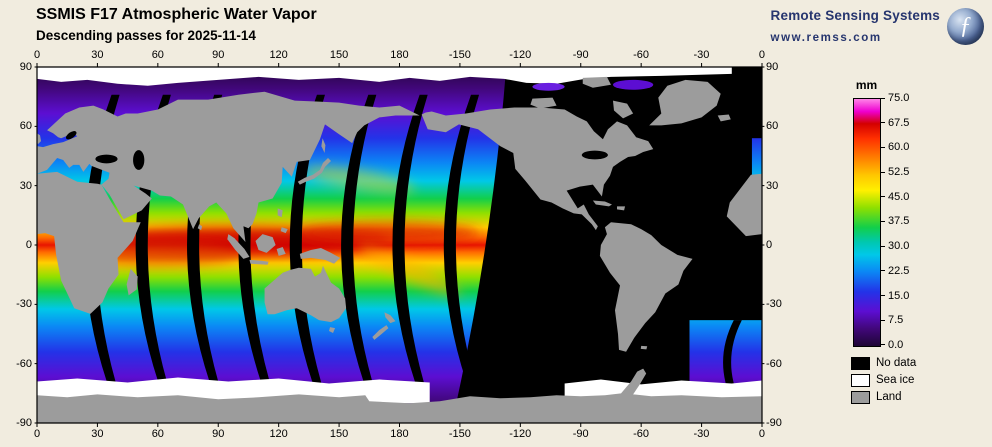  What do you see at coordinates (896, 363) in the screenshot?
I see `legend-label: No data` at bounding box center [896, 363].